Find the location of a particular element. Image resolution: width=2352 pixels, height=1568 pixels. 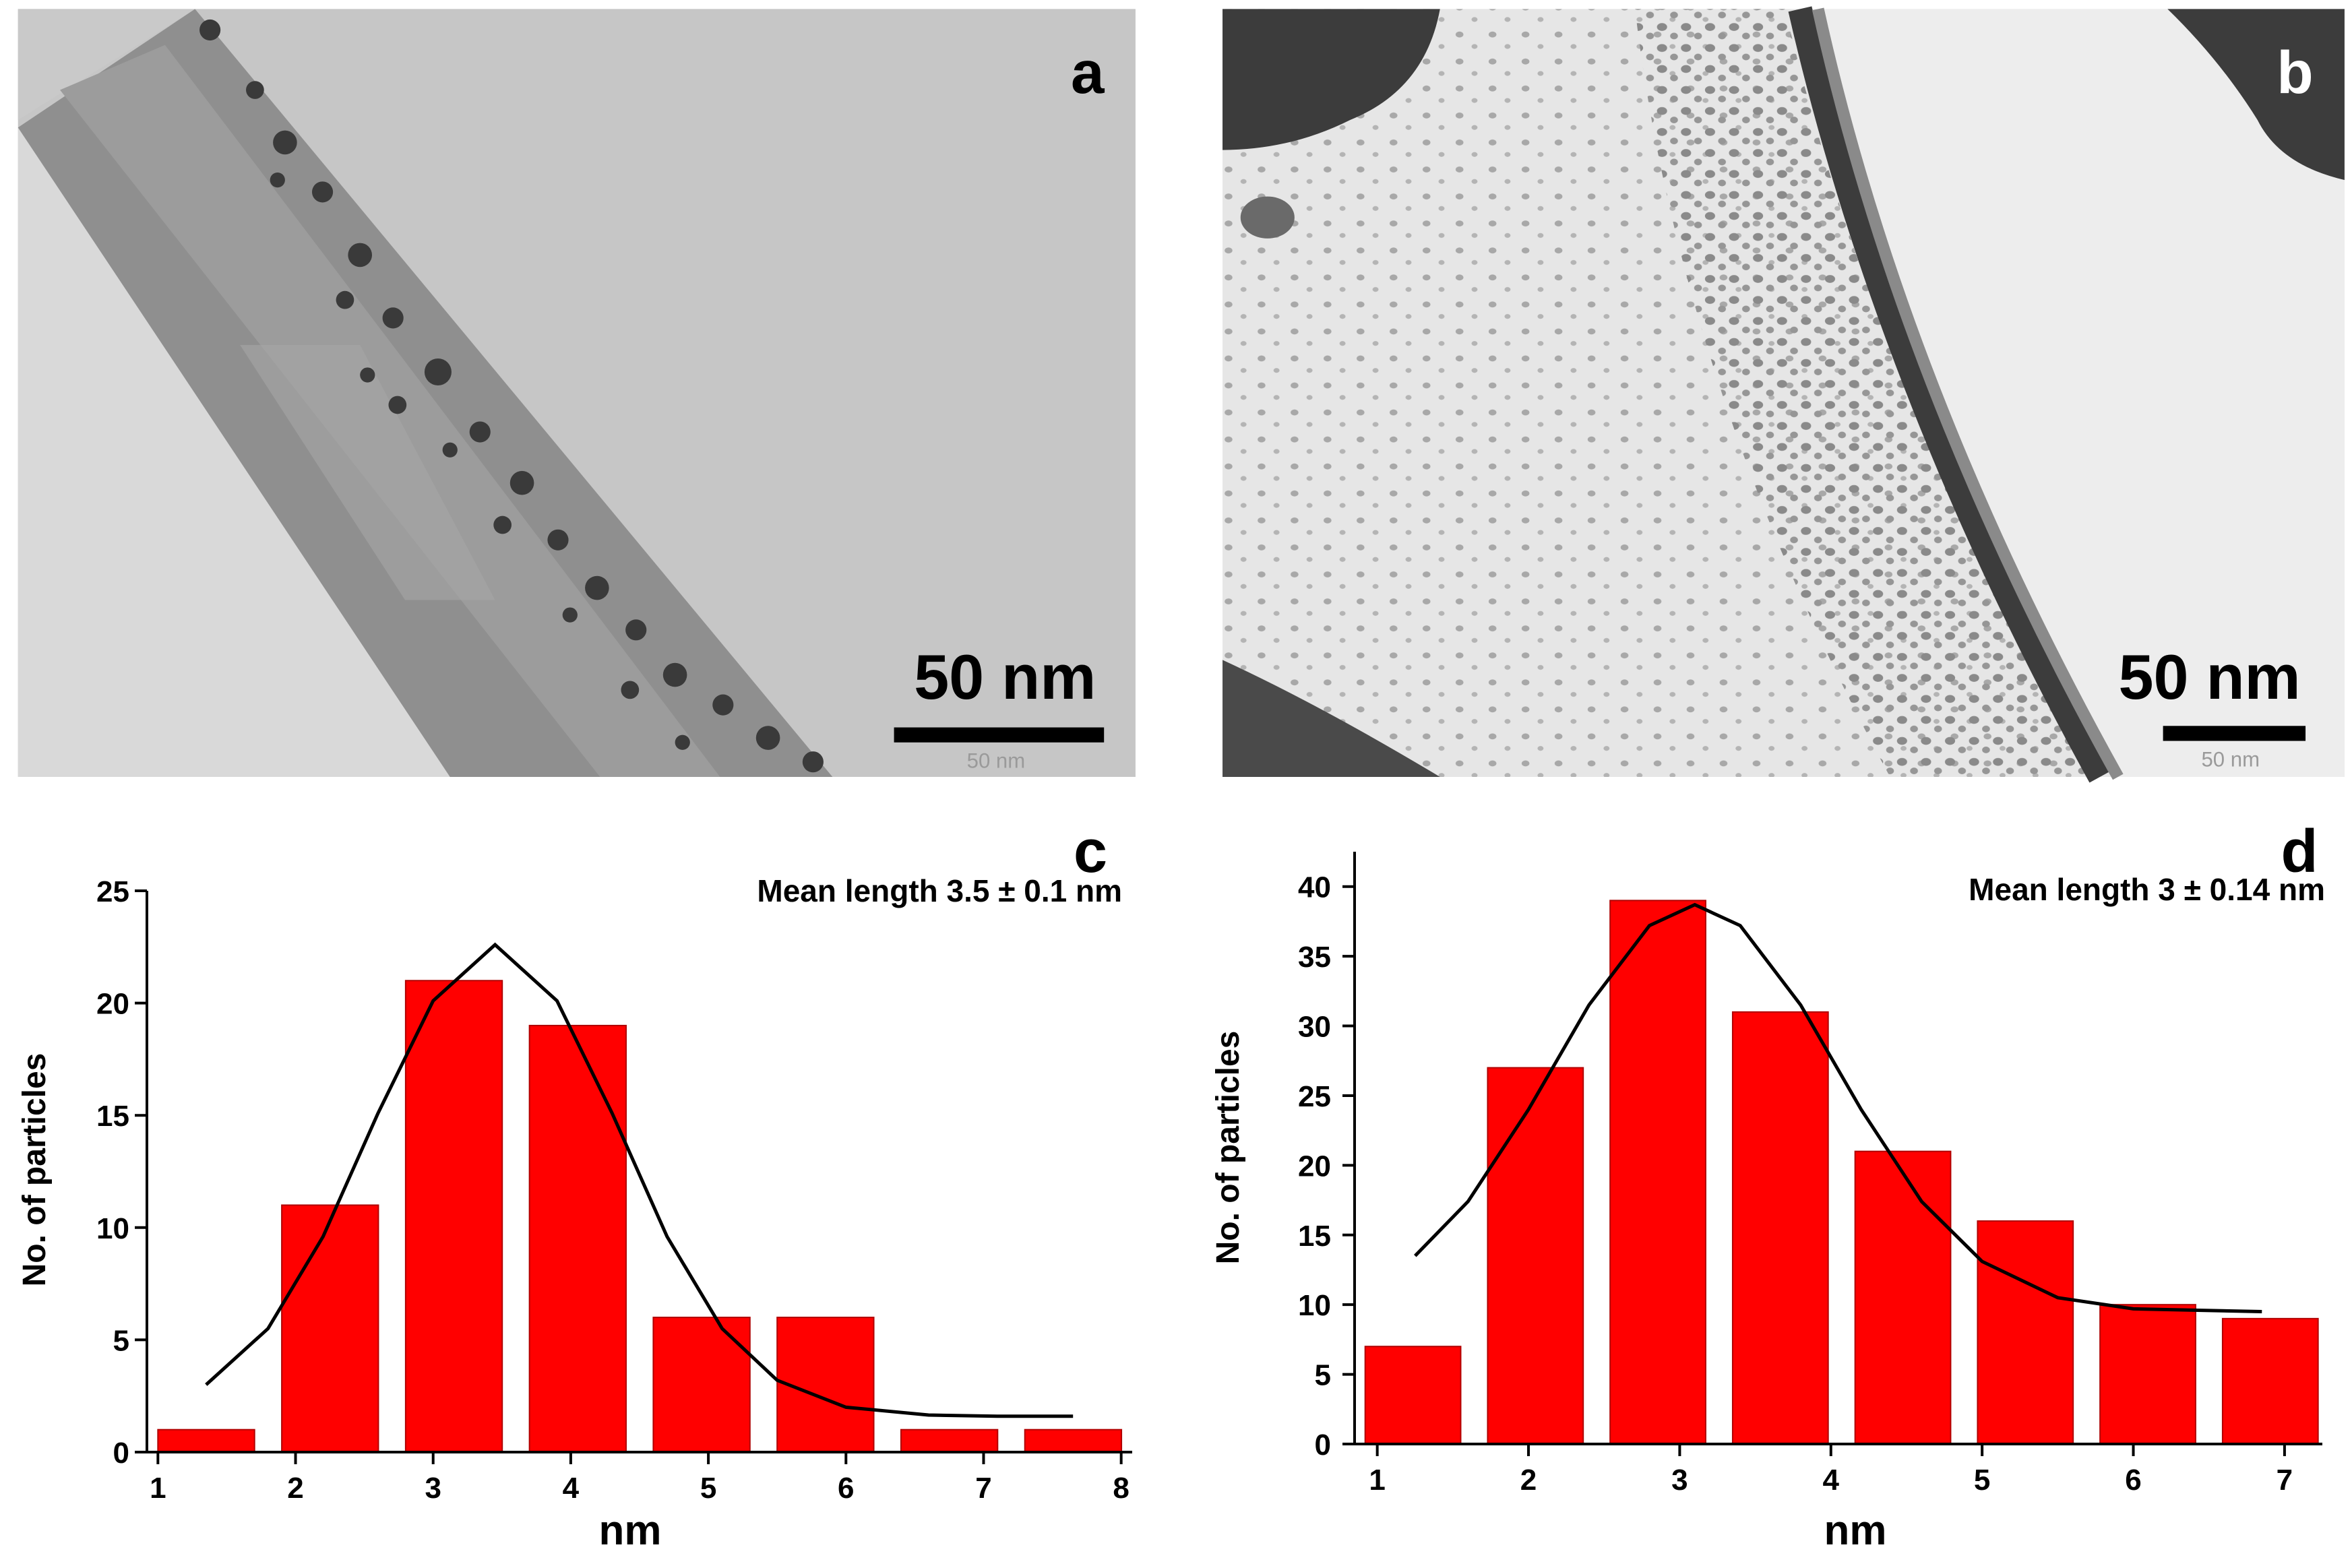

y-tick-label: 35 is located at coordinates (1314, 958).